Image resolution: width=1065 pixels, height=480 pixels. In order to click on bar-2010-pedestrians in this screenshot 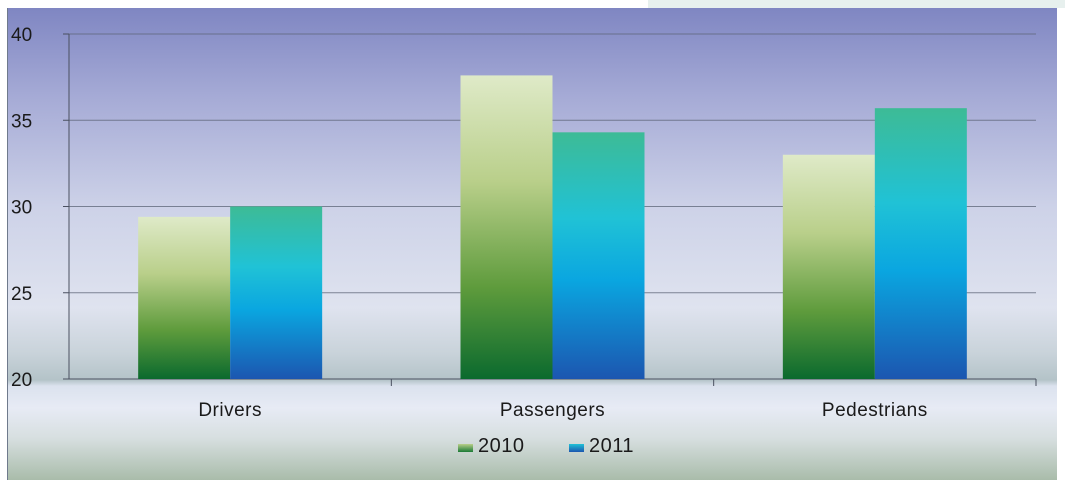, I will do `click(828, 266)`.